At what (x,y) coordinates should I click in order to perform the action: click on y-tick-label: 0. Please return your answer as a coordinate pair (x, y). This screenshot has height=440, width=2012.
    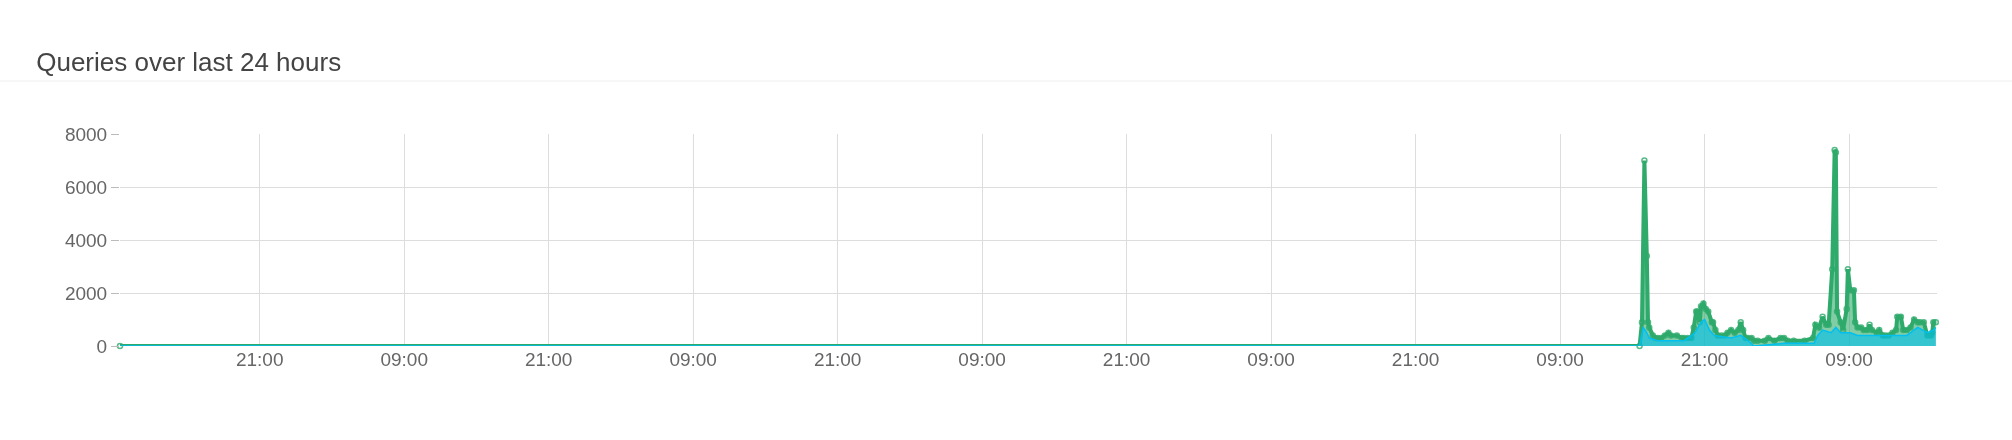
    Looking at the image, I should click on (102, 346).